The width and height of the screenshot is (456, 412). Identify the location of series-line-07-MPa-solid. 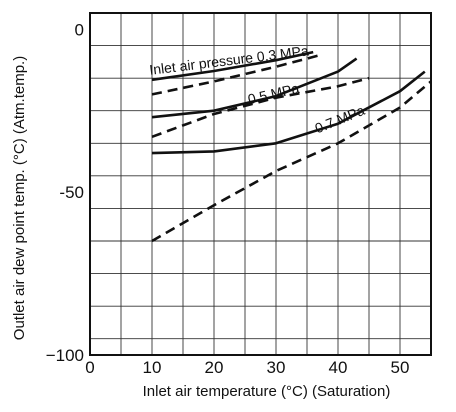
(288, 112).